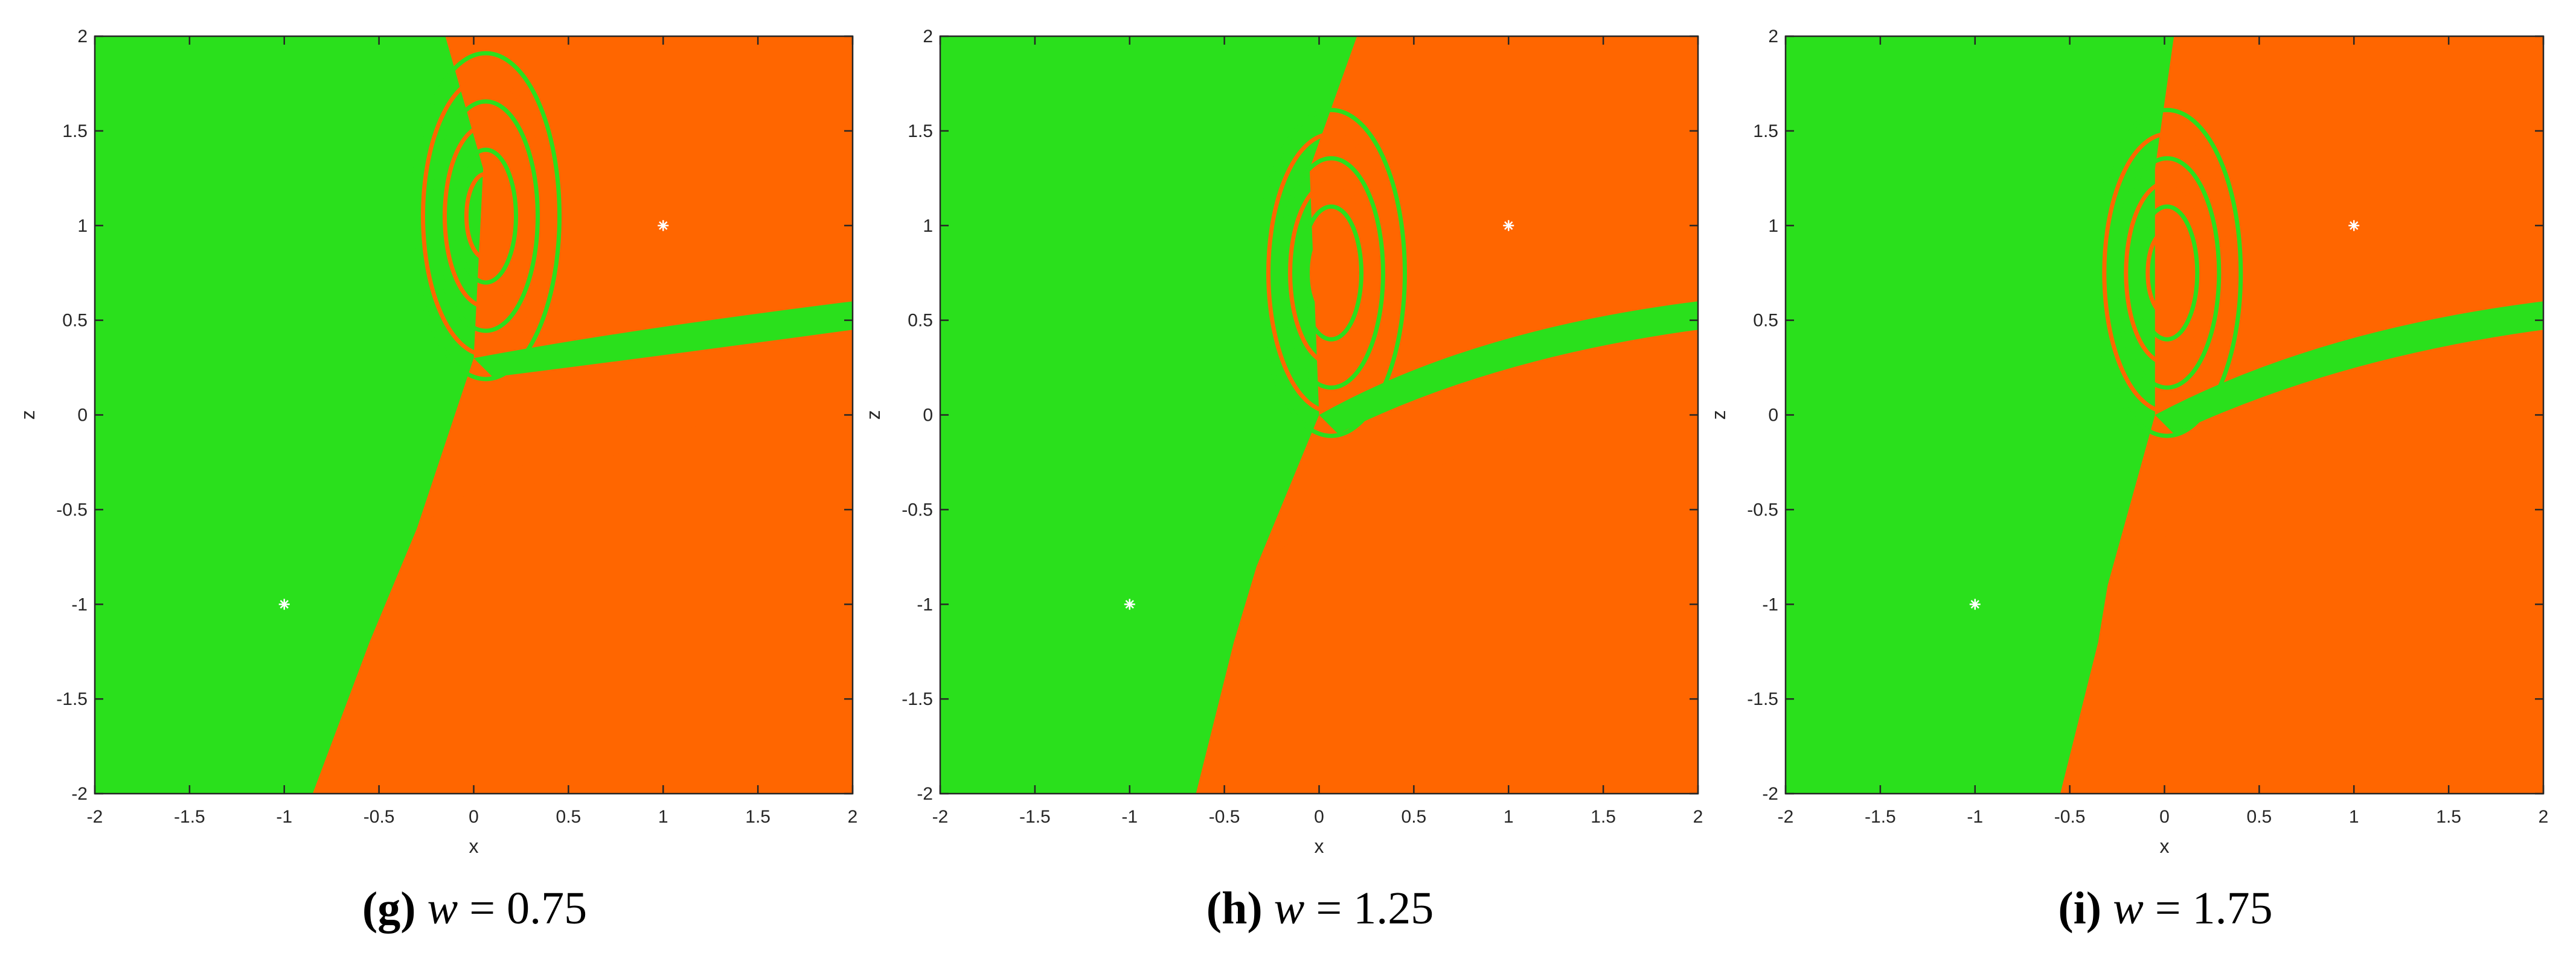  I want to click on caption-h: (h) w = 1.25, so click(1320, 908).